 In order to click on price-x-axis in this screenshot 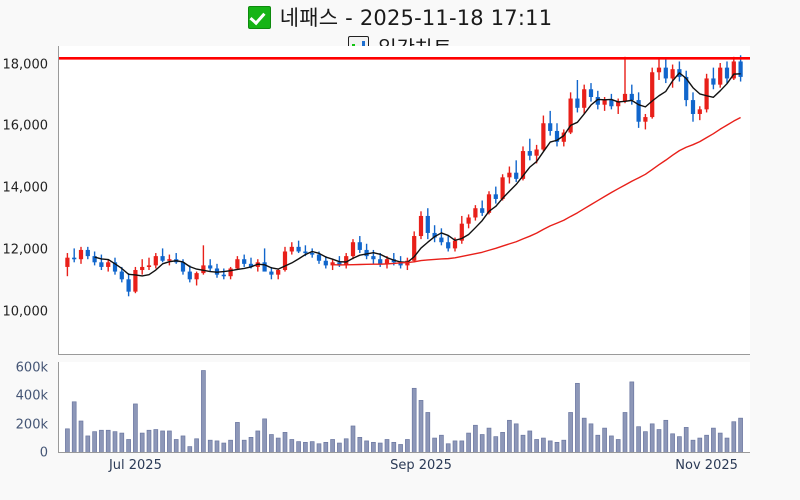, I will do `click(404, 354)`.